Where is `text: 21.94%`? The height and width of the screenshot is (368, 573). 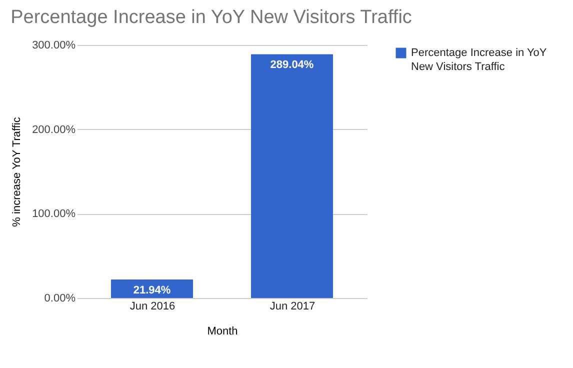 text: 21.94% is located at coordinates (152, 290).